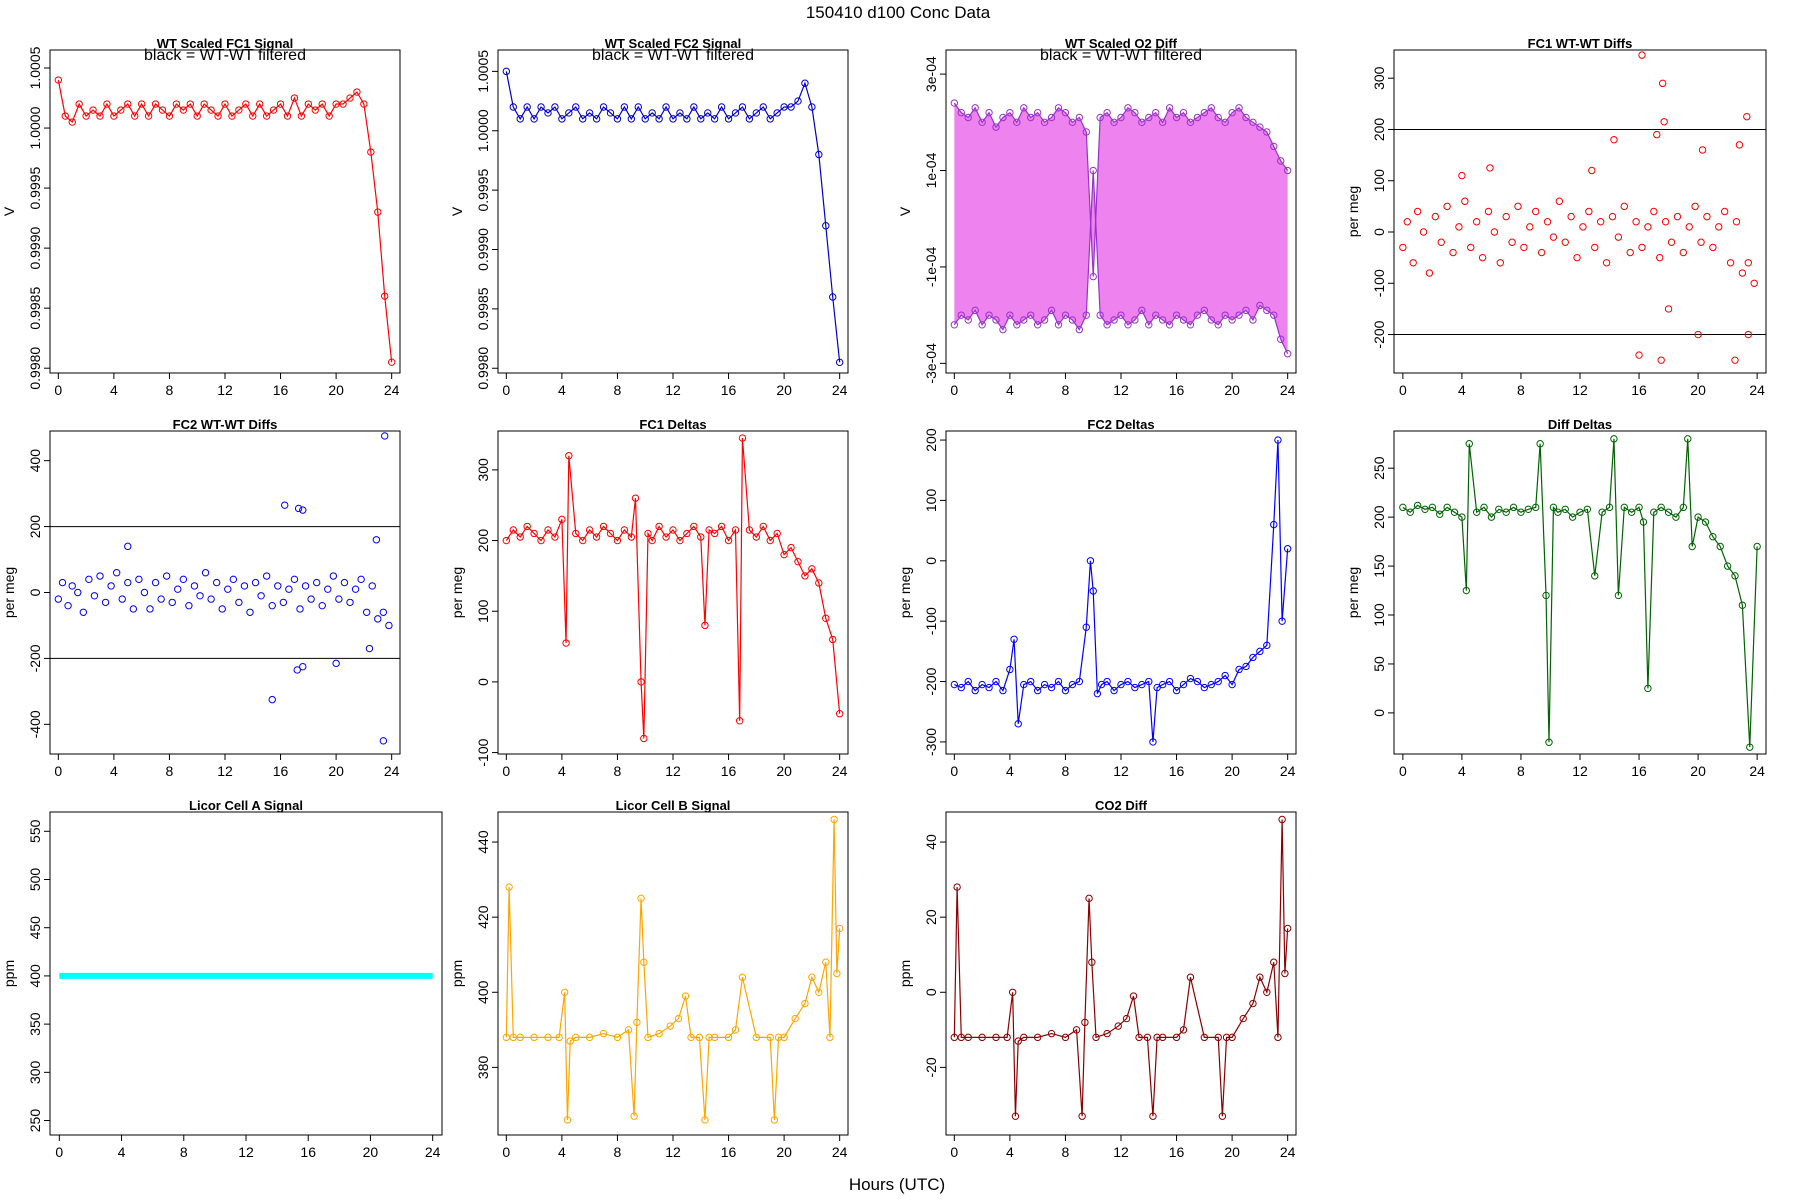 Image resolution: width=1800 pixels, height=1200 pixels. What do you see at coordinates (225, 211) in the screenshot?
I see `plot-frame` at bounding box center [225, 211].